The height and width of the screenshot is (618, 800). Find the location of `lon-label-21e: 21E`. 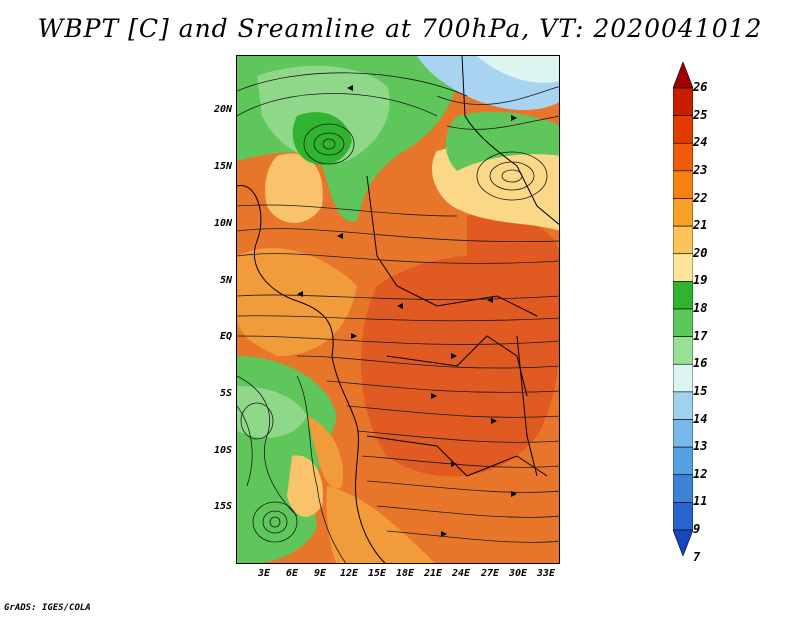

lon-label-21e: 21E is located at coordinates (433, 573).